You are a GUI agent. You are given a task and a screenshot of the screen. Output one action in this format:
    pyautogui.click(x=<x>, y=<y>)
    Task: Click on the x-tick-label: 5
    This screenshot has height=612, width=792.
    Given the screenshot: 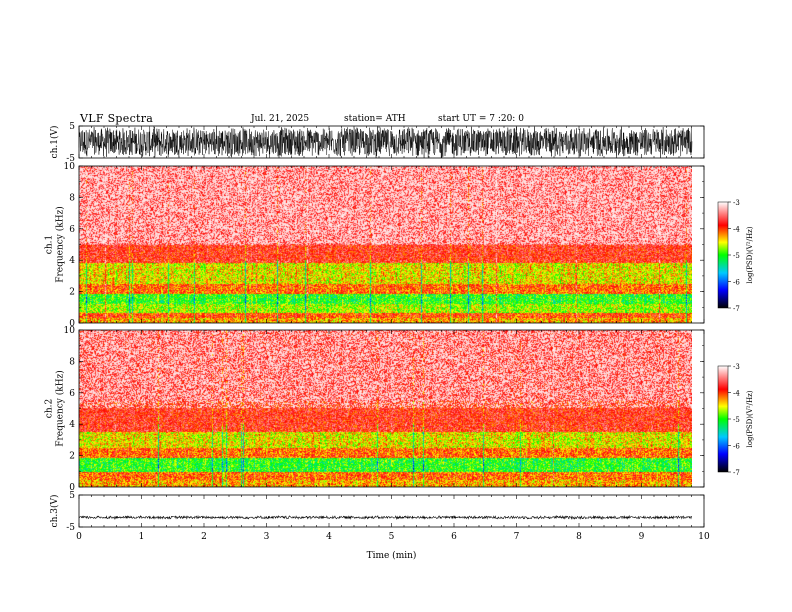 What is the action you would take?
    pyautogui.click(x=392, y=537)
    